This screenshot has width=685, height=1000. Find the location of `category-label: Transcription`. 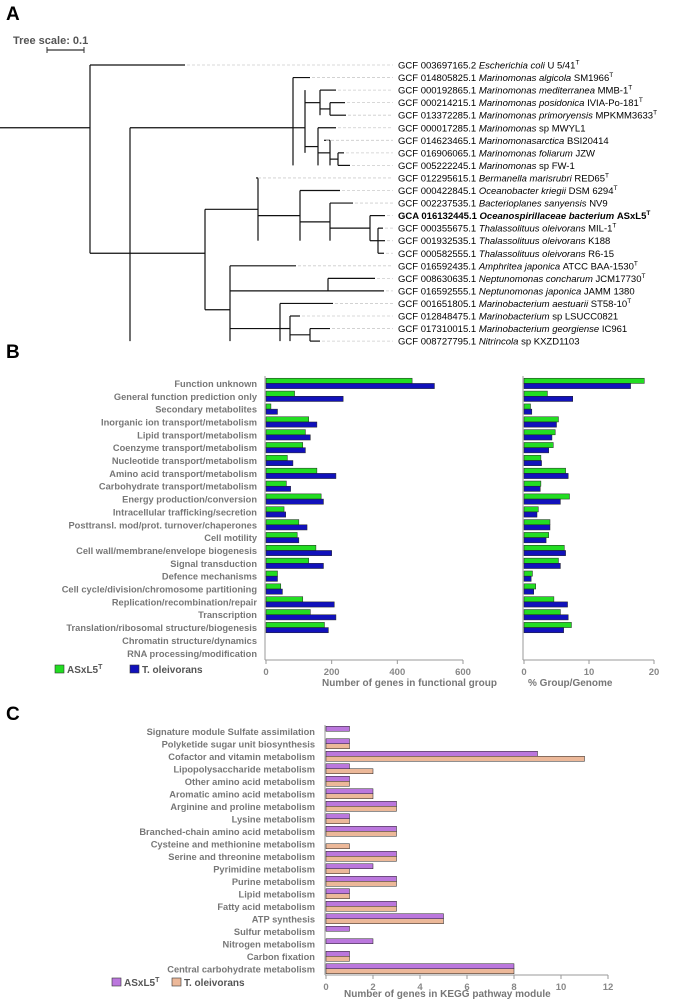

category-label: Transcription is located at coordinates (227, 615).